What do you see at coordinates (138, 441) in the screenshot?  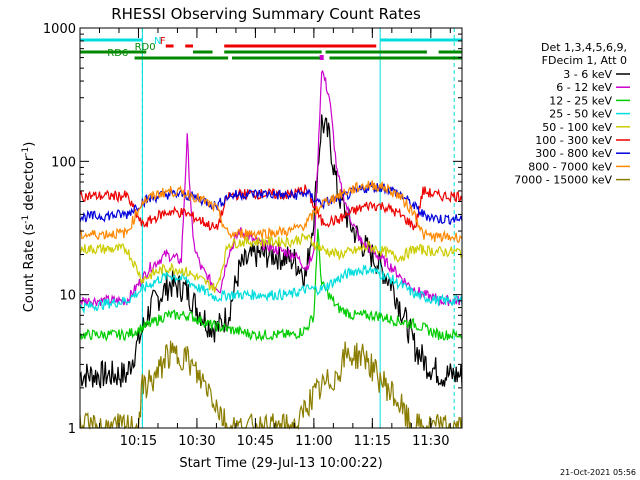 I see `x-tick-label: 10:15` at bounding box center [138, 441].